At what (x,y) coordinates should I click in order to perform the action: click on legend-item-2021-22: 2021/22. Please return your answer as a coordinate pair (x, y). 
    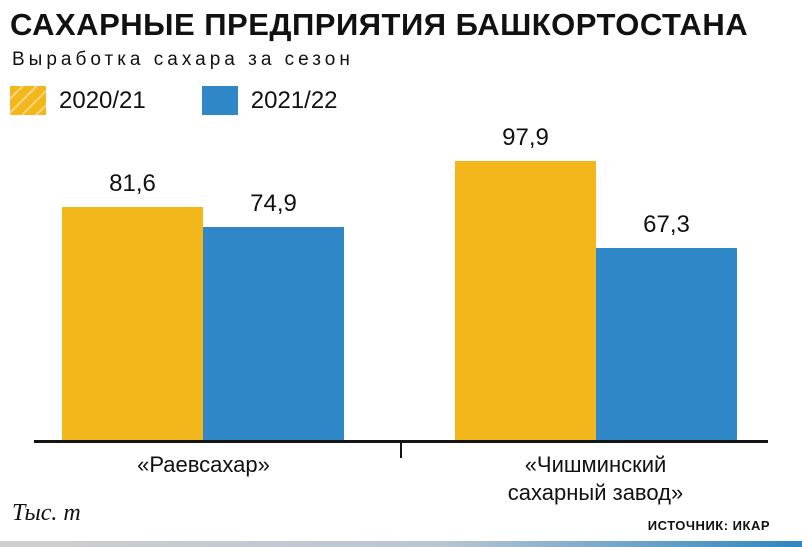
    Looking at the image, I should click on (269, 101).